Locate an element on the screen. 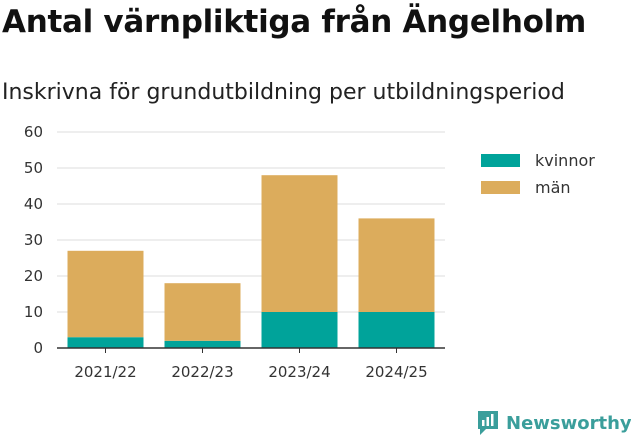  y-tick-label: 0 is located at coordinates (38, 348).